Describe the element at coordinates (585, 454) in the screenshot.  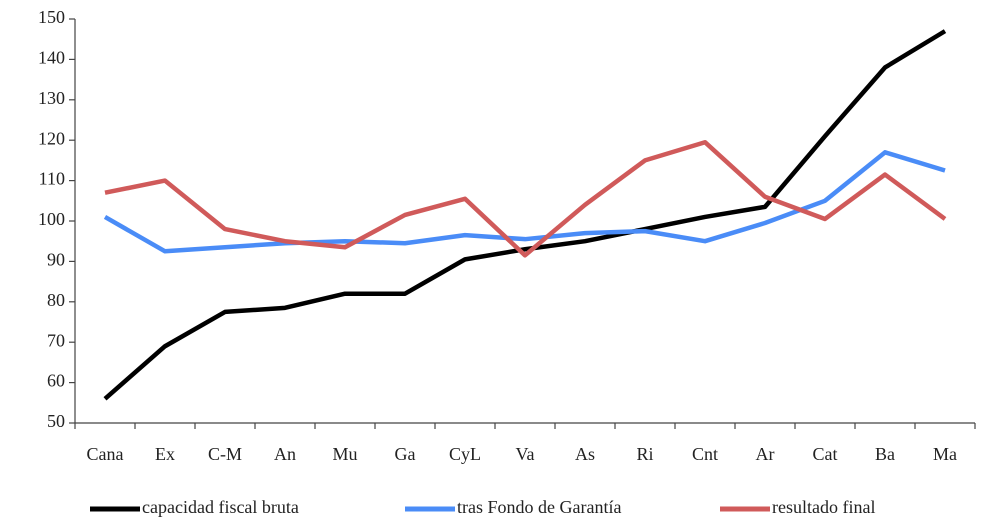
I see `x-tick-label: As` at that location.